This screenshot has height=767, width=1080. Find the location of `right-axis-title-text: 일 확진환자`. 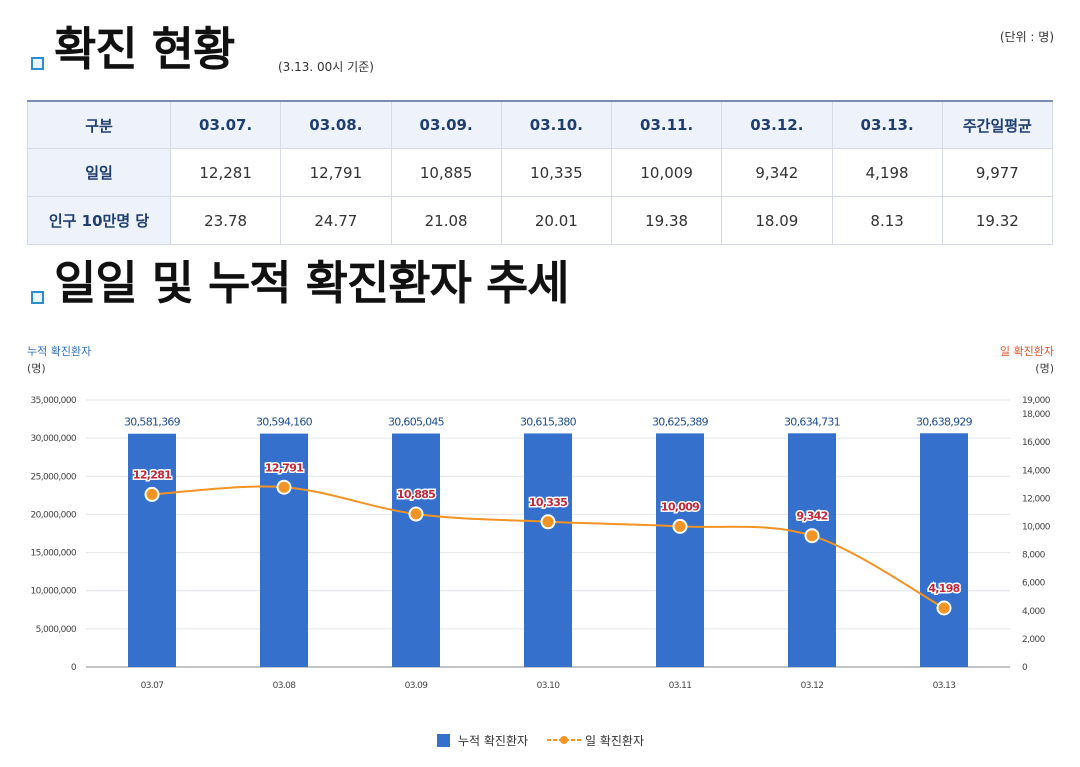

right-axis-title-text: 일 확진환자 is located at coordinates (1026, 351).